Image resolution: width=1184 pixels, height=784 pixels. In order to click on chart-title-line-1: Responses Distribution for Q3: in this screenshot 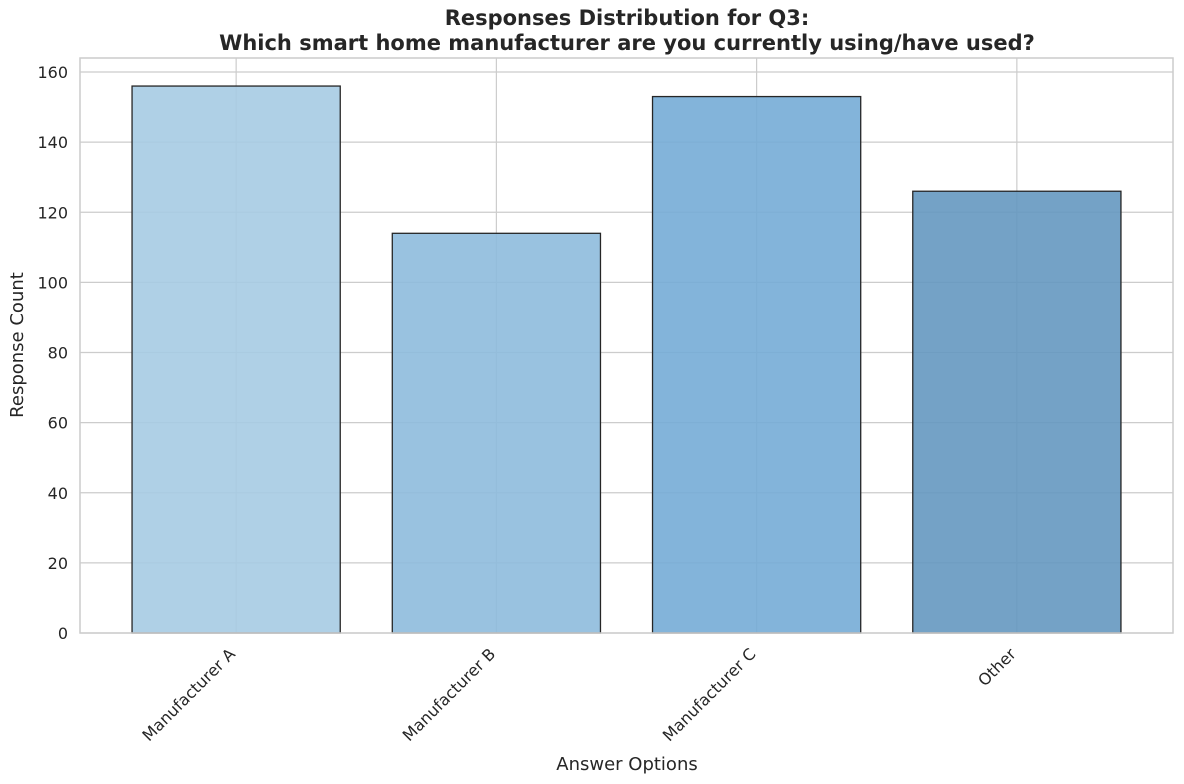, I will do `click(627, 18)`.